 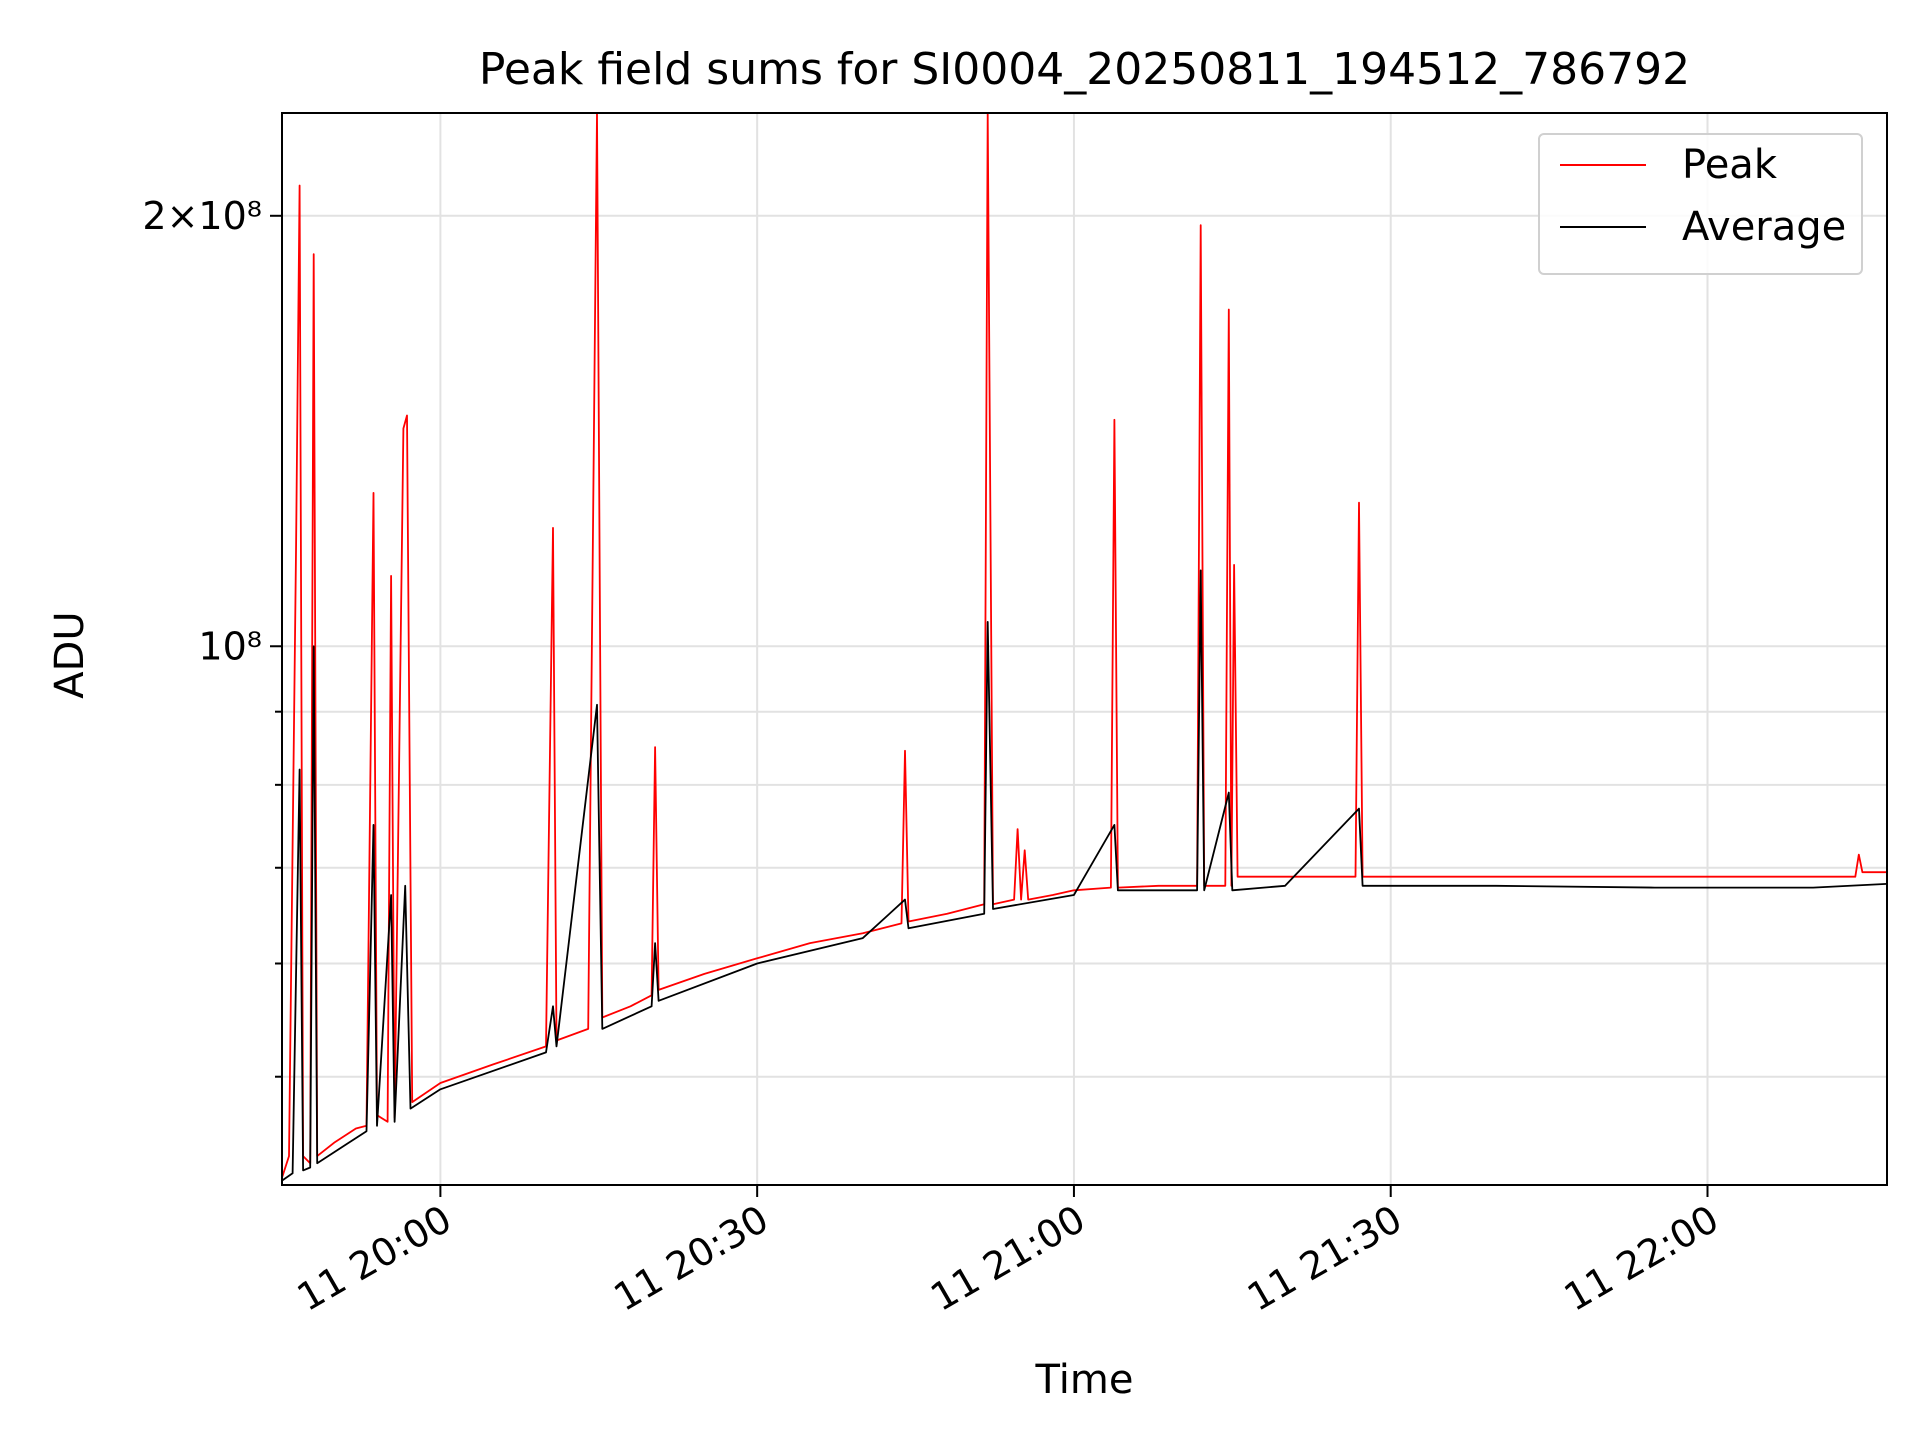 What do you see at coordinates (230, 646) in the screenshot?
I see `y-tick-label: 10⁸` at bounding box center [230, 646].